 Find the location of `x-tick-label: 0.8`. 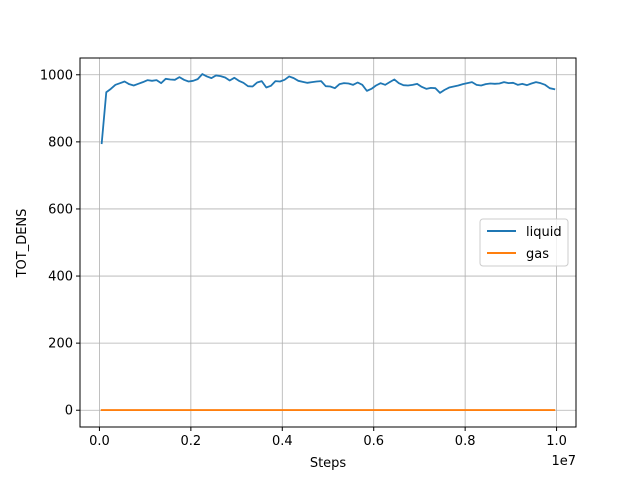

x-tick-label: 0.8 is located at coordinates (465, 441).